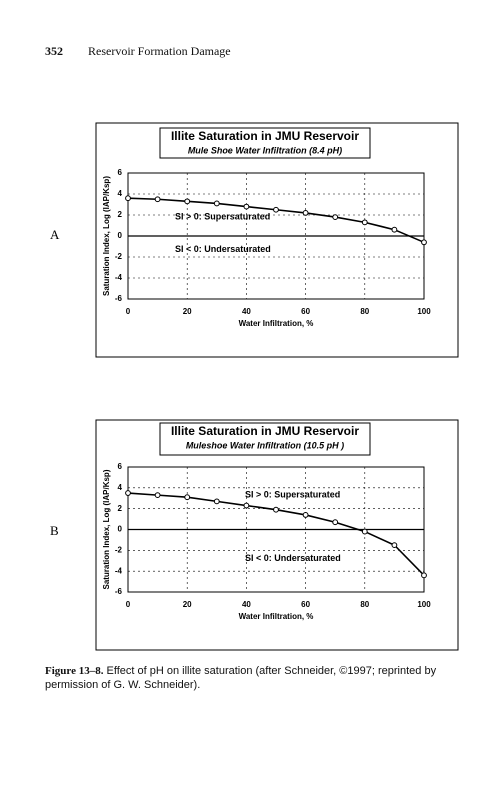 This screenshot has height=800, width=497. I want to click on figure-number: Figure 13–8., so click(74, 671).